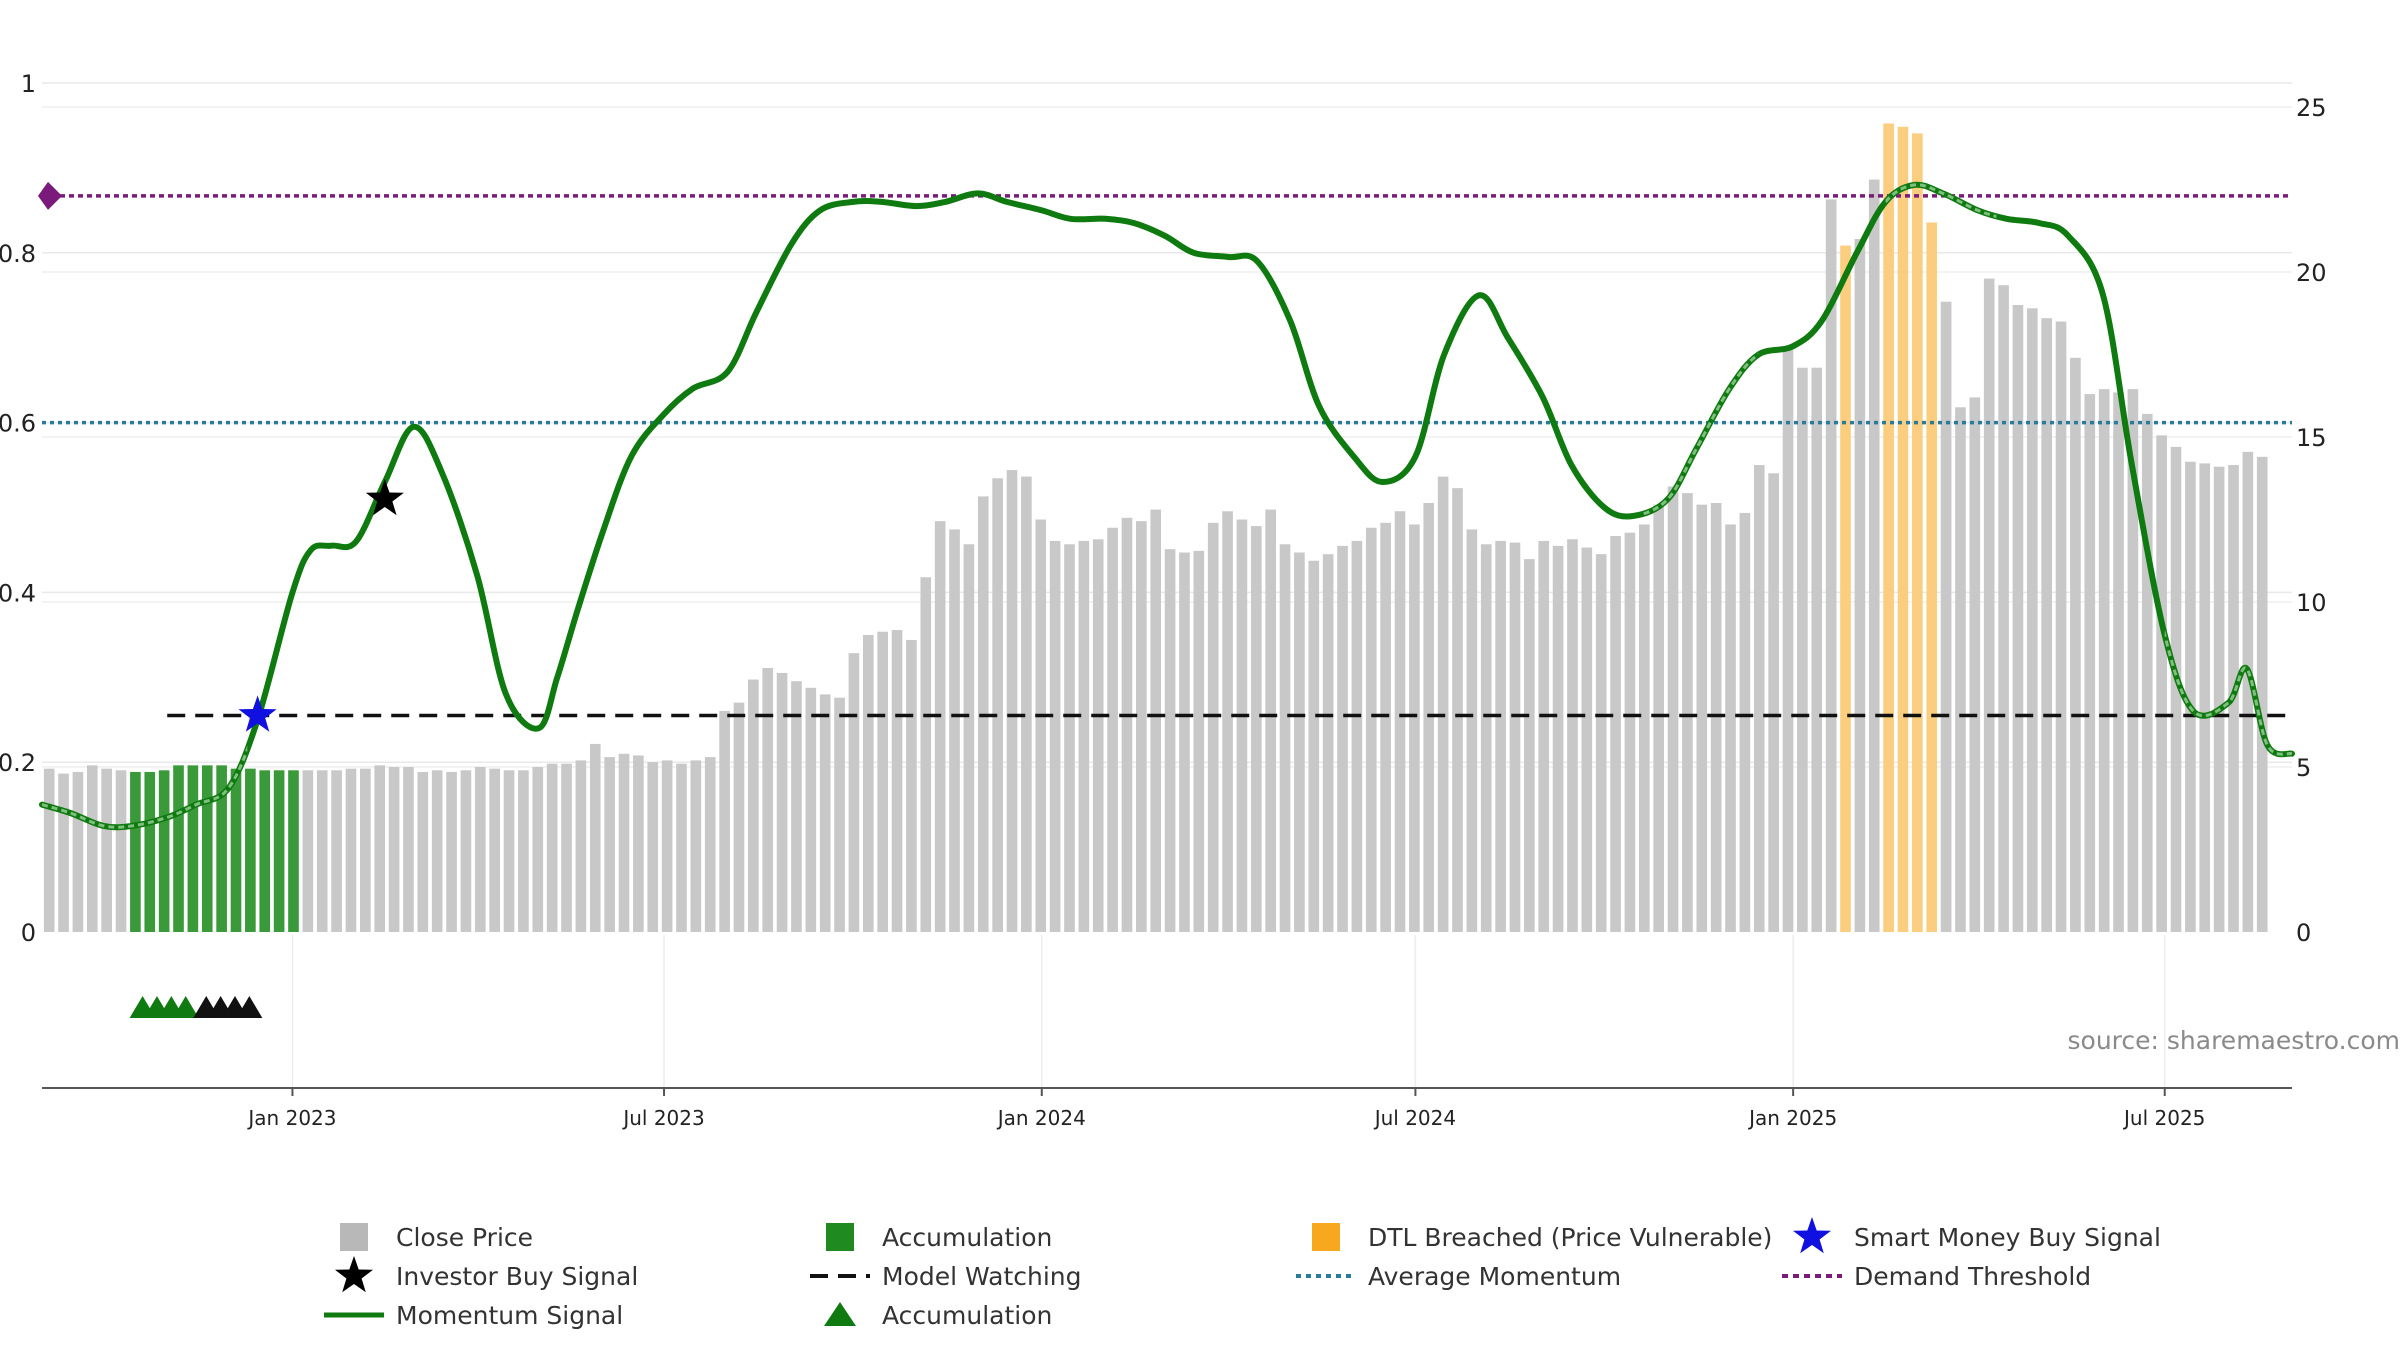 Image resolution: width=2400 pixels, height=1350 pixels. I want to click on left-axis-ticks: 0 0.2 0.4 0.6 0.8 1, so click(18, 508).